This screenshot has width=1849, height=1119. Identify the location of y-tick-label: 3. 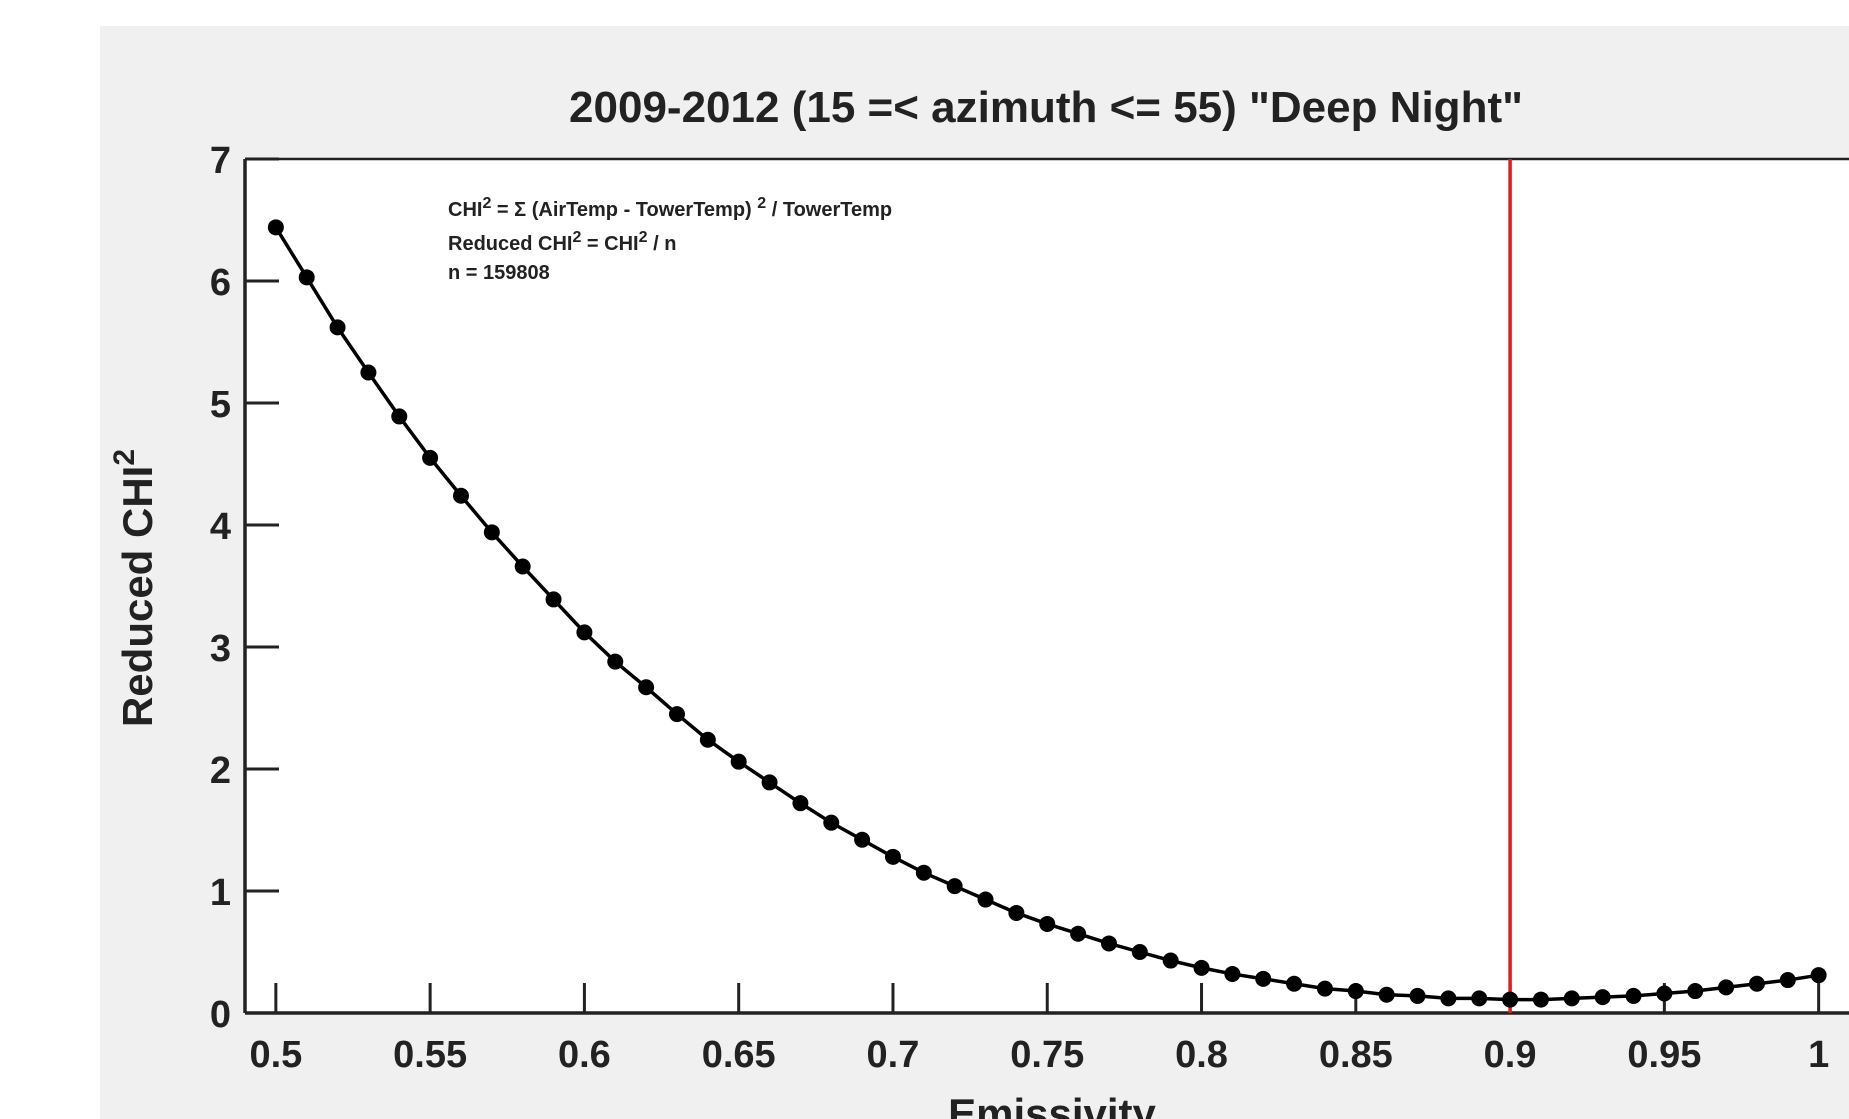
(220, 649).